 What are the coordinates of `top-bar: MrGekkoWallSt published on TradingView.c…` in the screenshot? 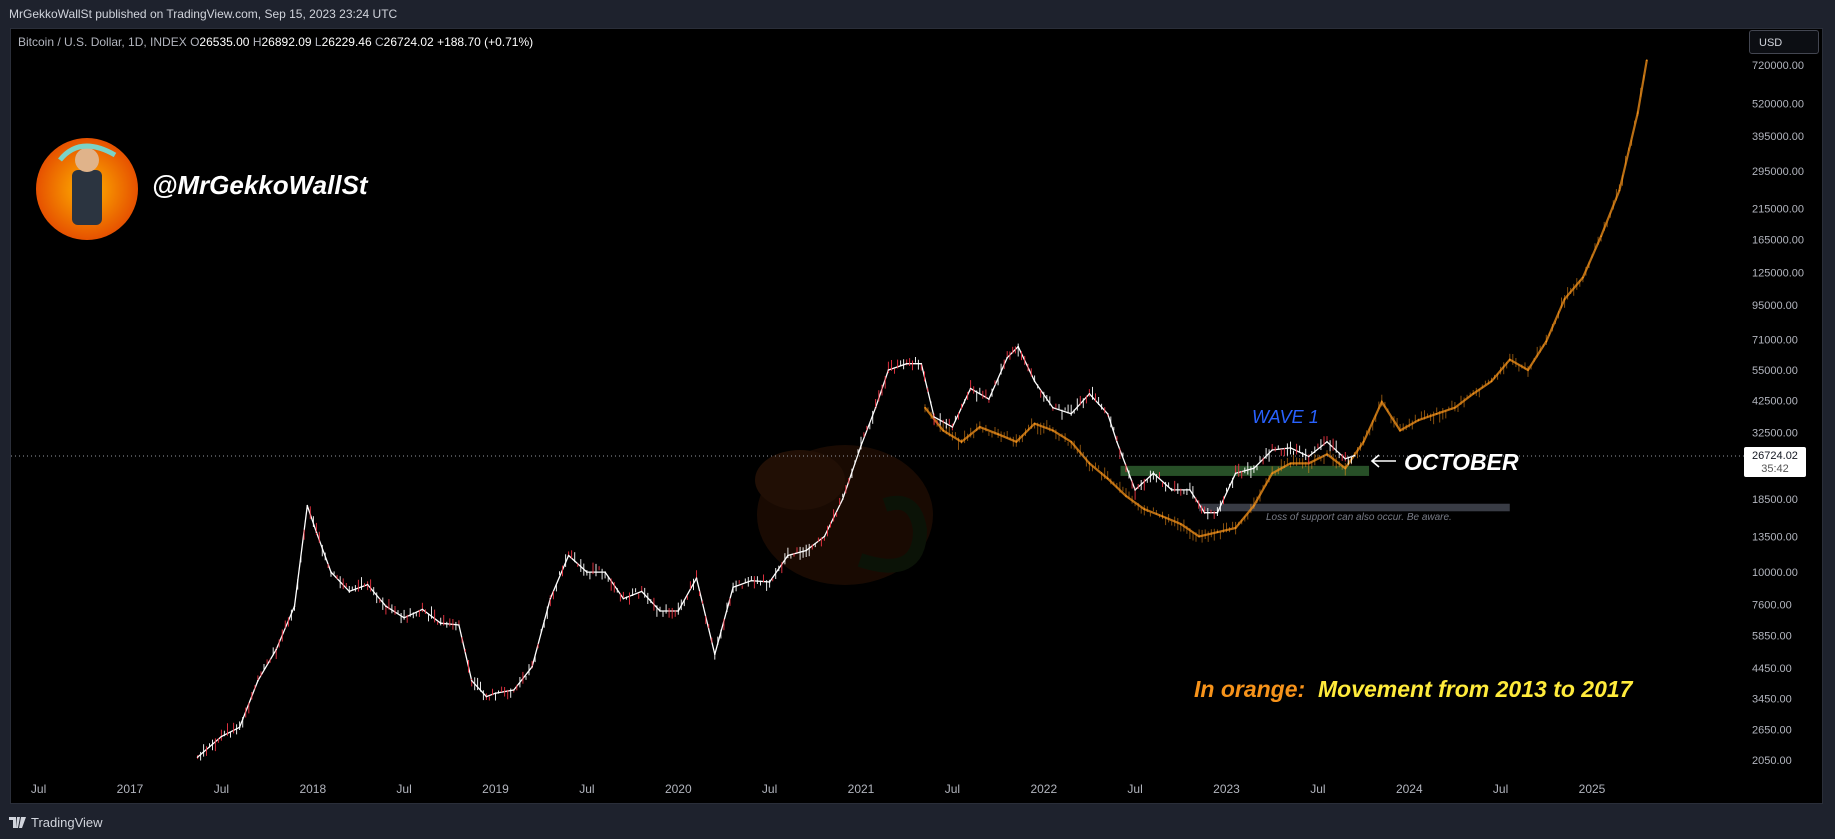 It's located at (917, 14).